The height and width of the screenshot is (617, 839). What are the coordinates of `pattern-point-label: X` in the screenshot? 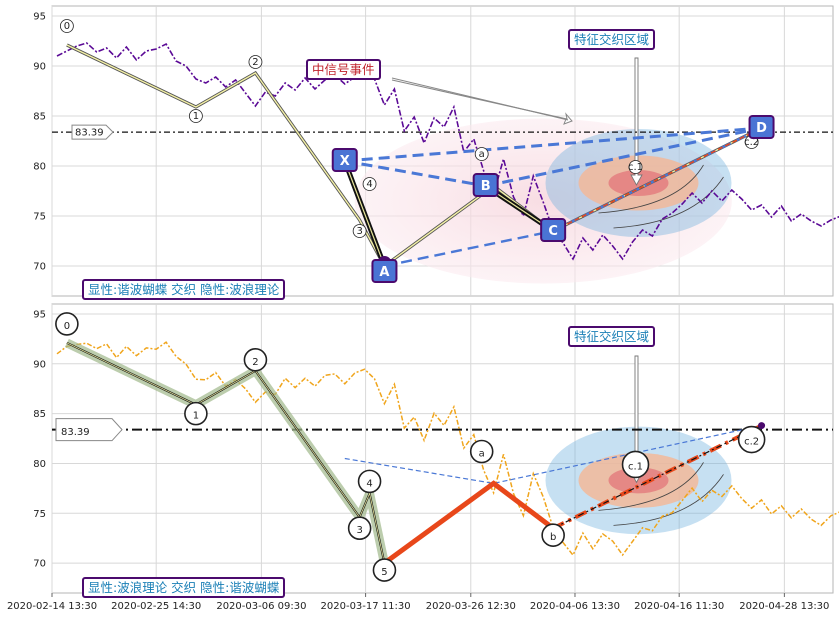 It's located at (345, 161).